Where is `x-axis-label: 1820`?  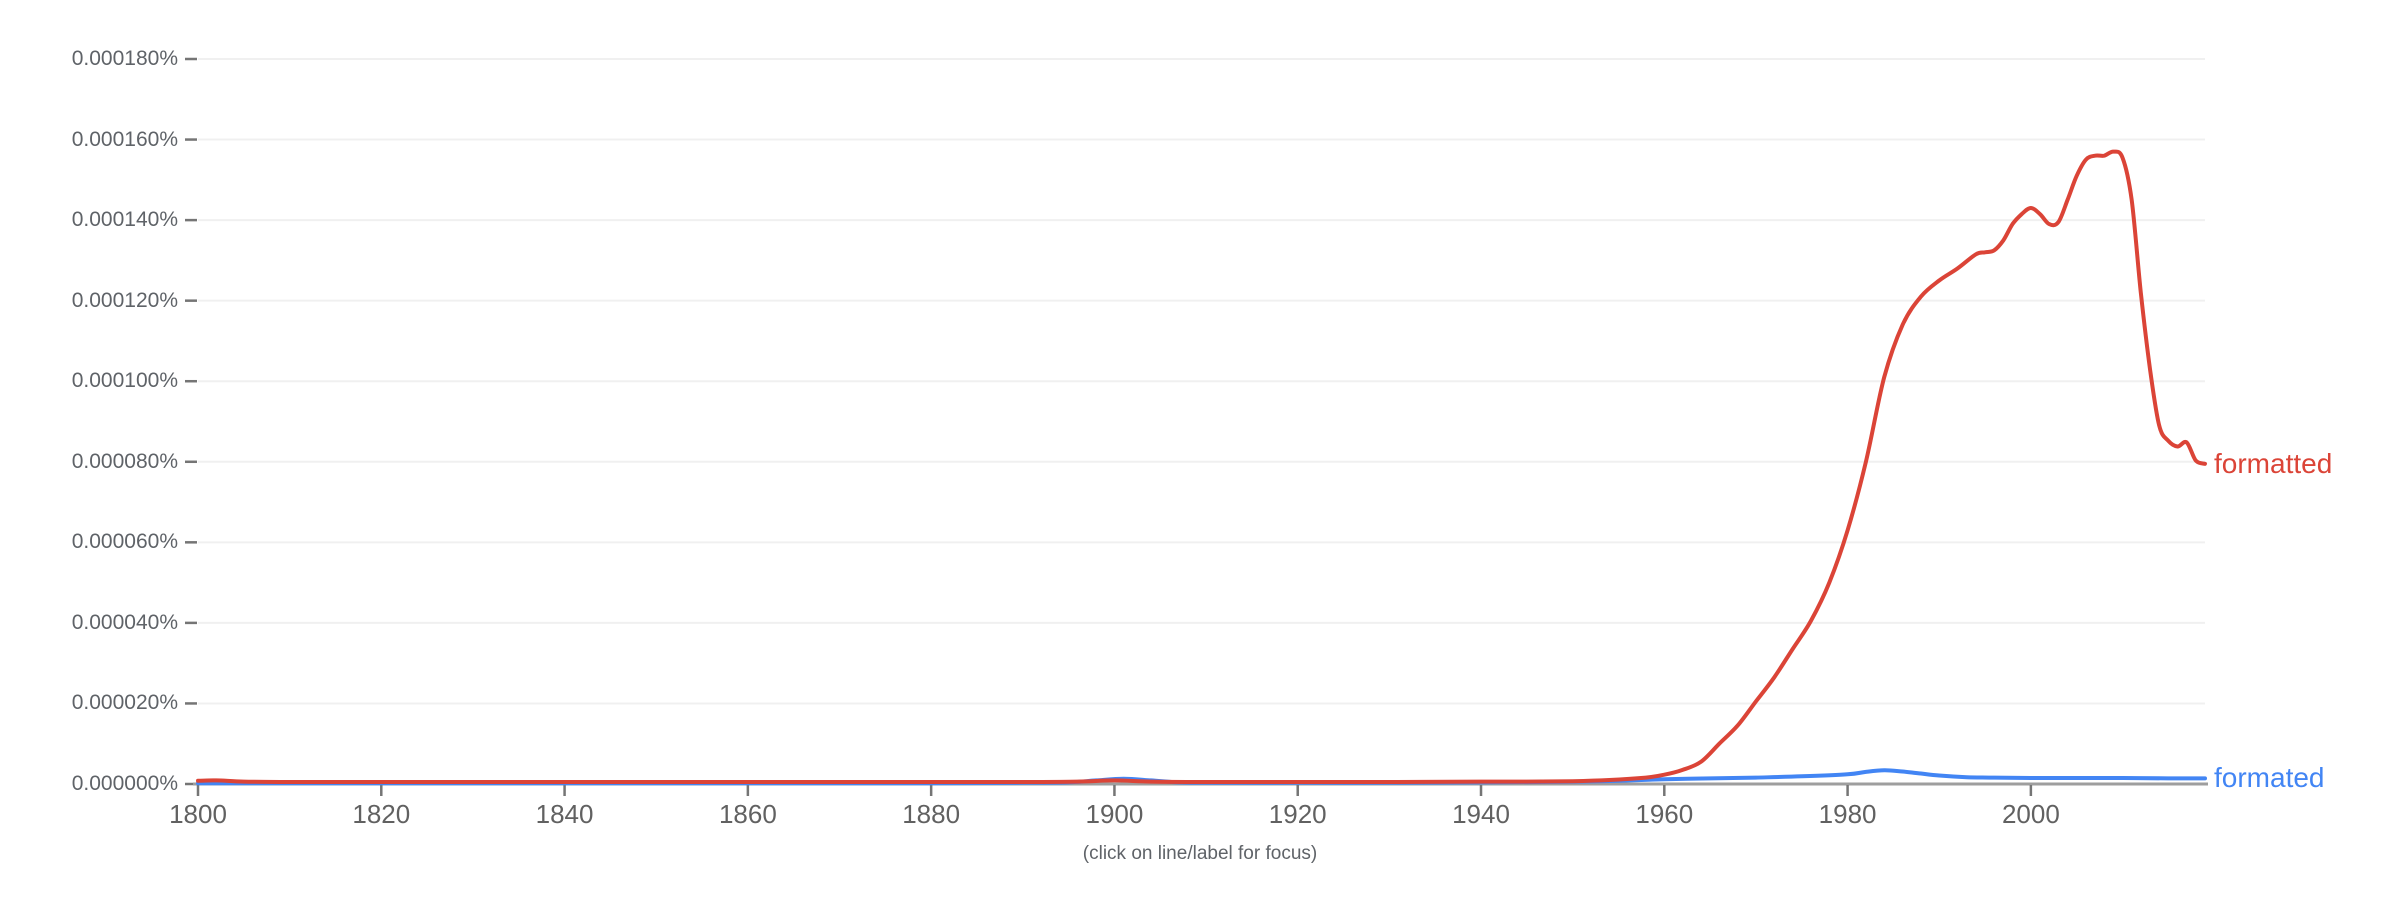
x-axis-label: 1820 is located at coordinates (381, 814).